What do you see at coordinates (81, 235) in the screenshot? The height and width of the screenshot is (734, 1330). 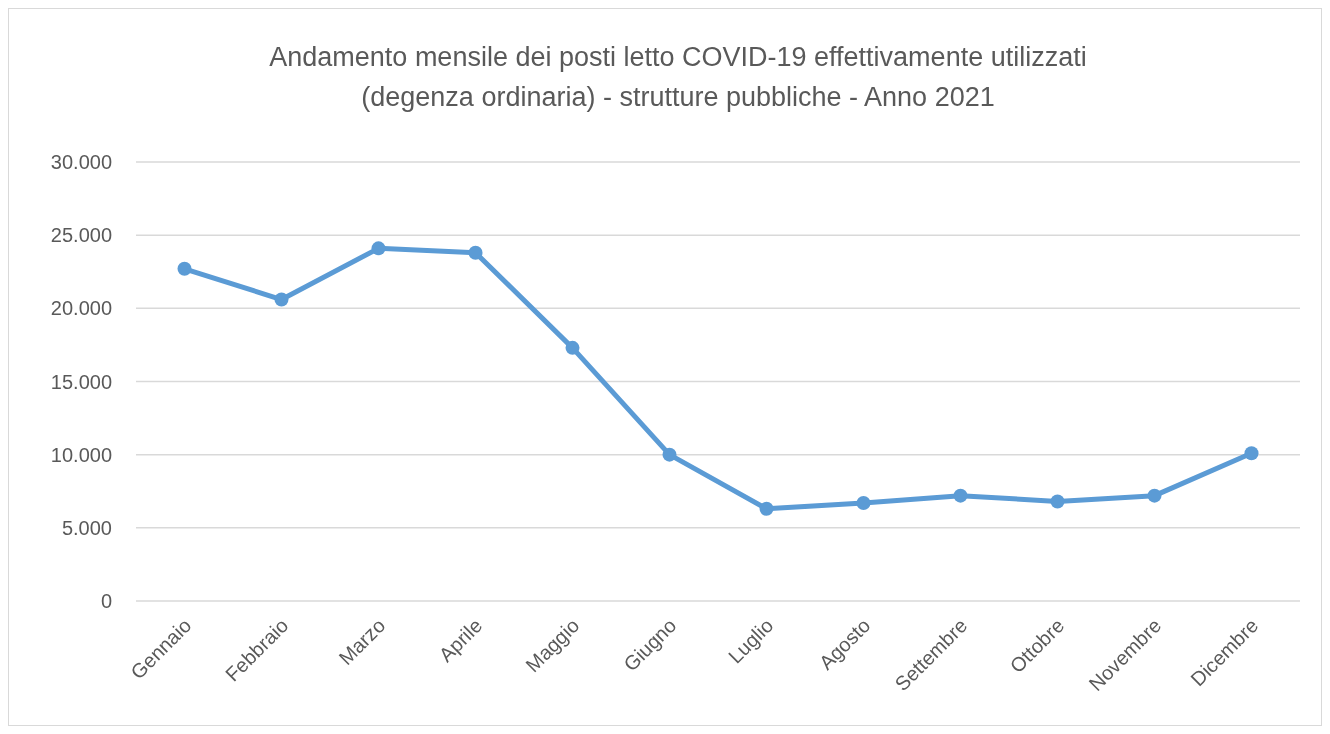 I see `y-tick-label: 25.000` at bounding box center [81, 235].